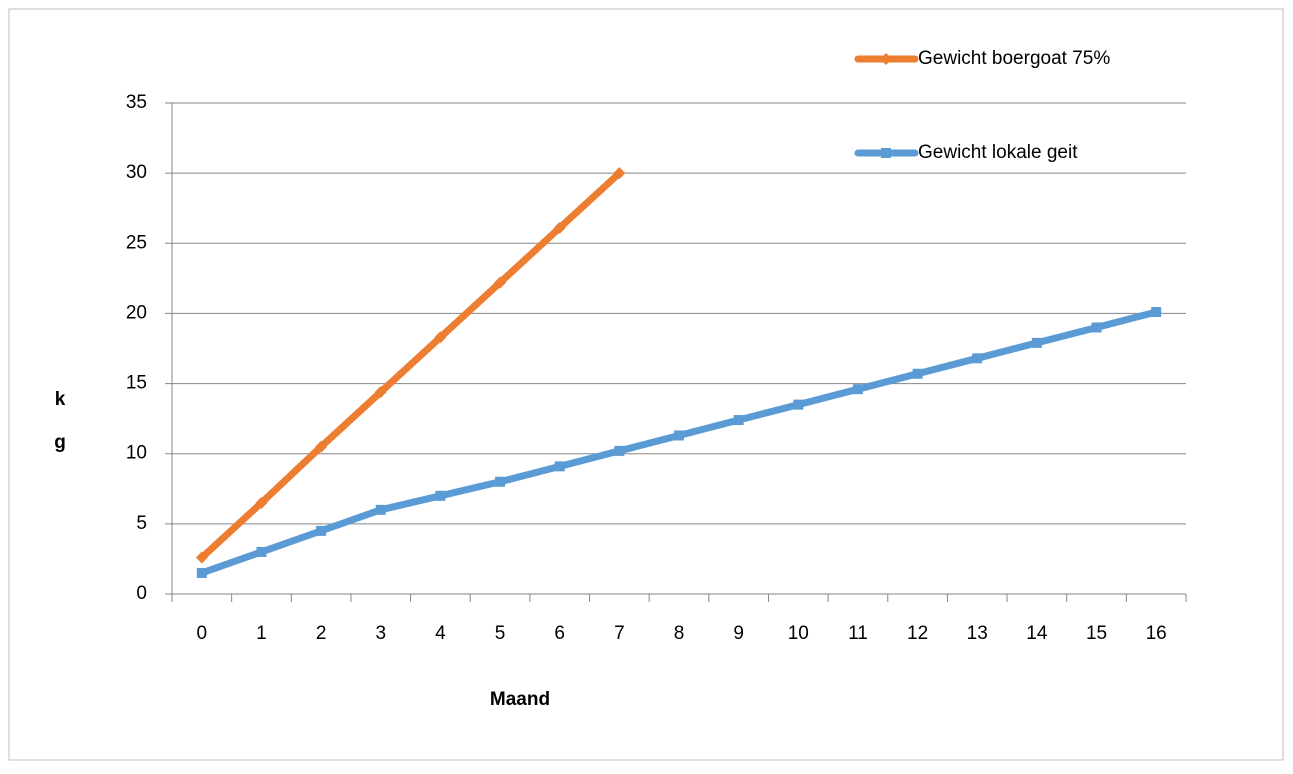  What do you see at coordinates (679, 633) in the screenshot?
I see `x-tick-label: 8` at bounding box center [679, 633].